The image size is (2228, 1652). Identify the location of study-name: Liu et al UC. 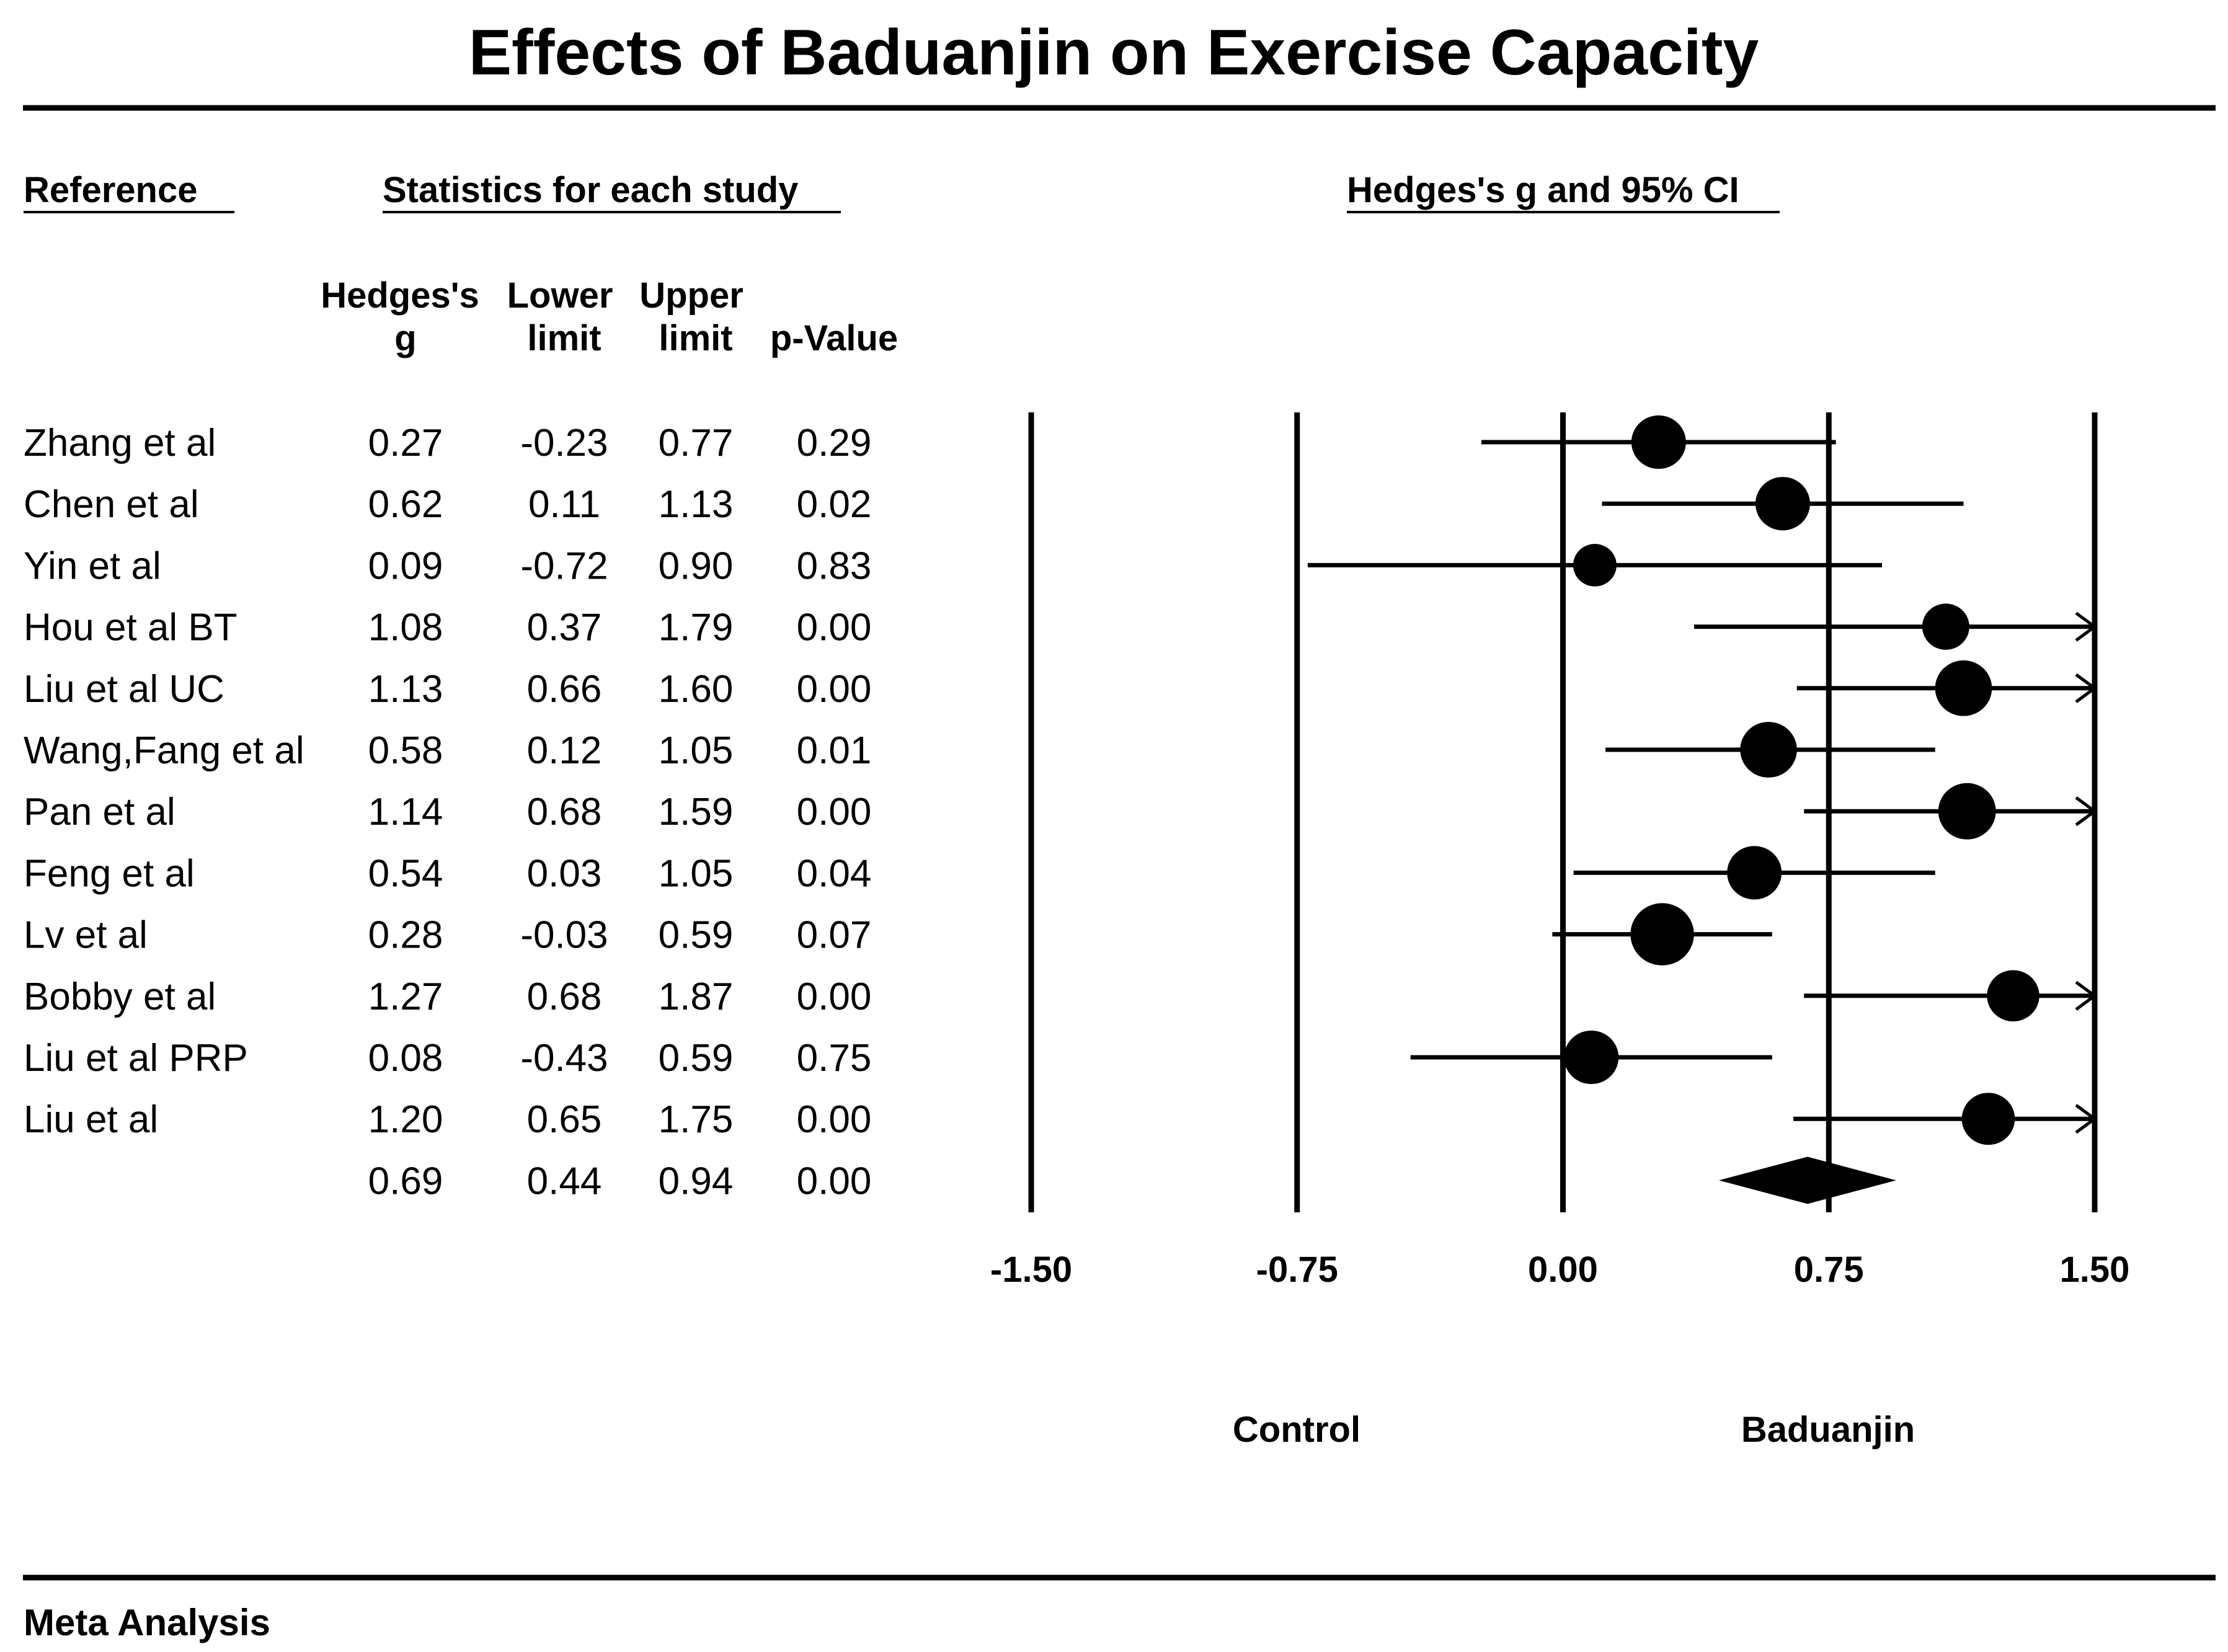
(124, 689).